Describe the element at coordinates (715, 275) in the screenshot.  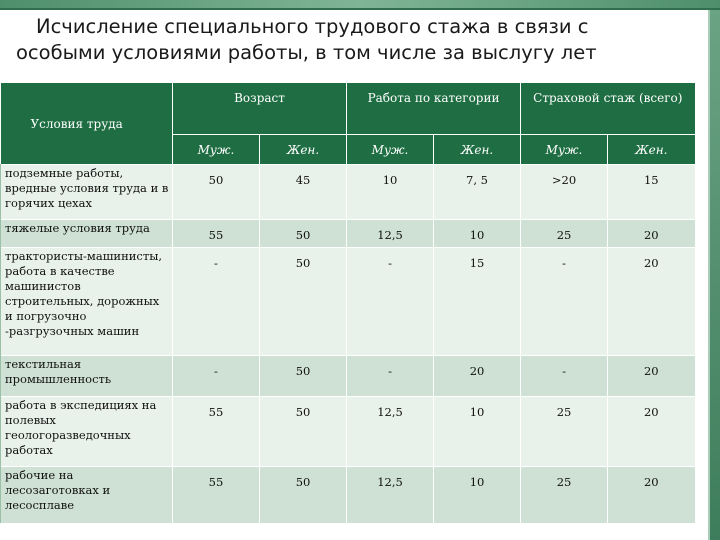
I see `right-decor-bar` at that location.